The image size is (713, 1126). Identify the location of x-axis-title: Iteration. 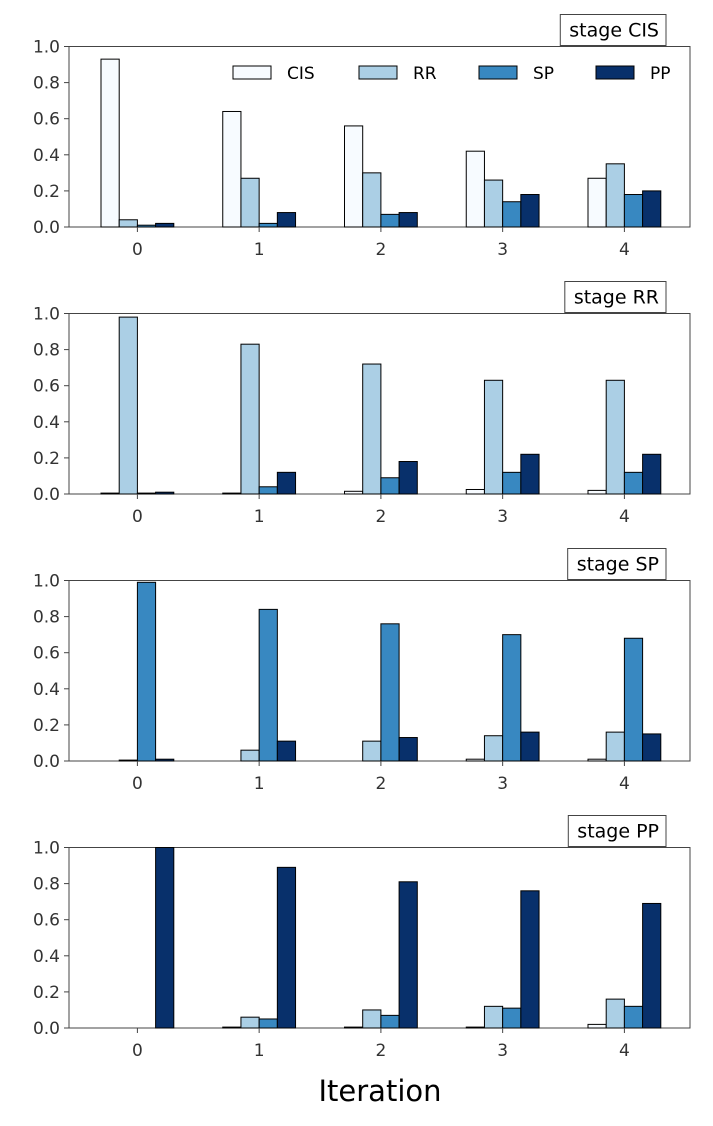
(379, 1091).